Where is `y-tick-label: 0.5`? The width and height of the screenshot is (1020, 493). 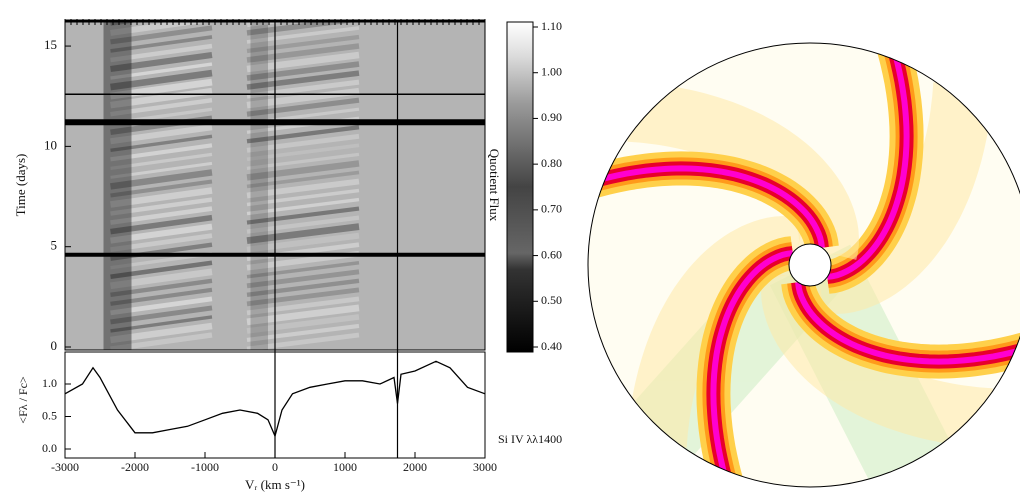 y-tick-label: 0.5 is located at coordinates (49, 415).